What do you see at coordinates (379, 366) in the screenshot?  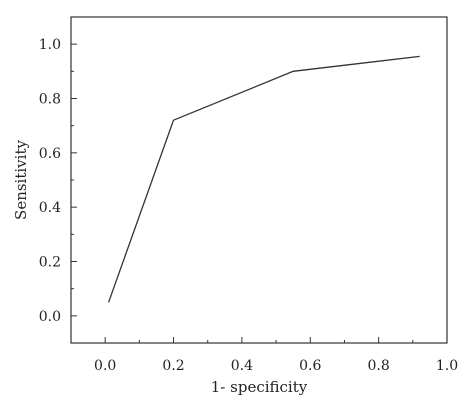 I see `x-tick-label: 0.8` at bounding box center [379, 366].